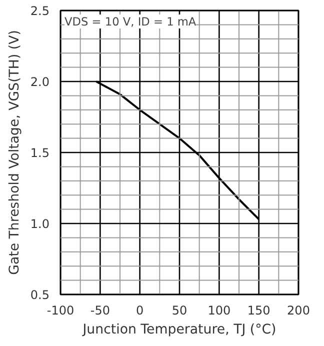 Image resolution: width=324 pixels, height=346 pixels. Describe the element at coordinates (40, 295) in the screenshot. I see `y-tick-label: 0.5` at that location.